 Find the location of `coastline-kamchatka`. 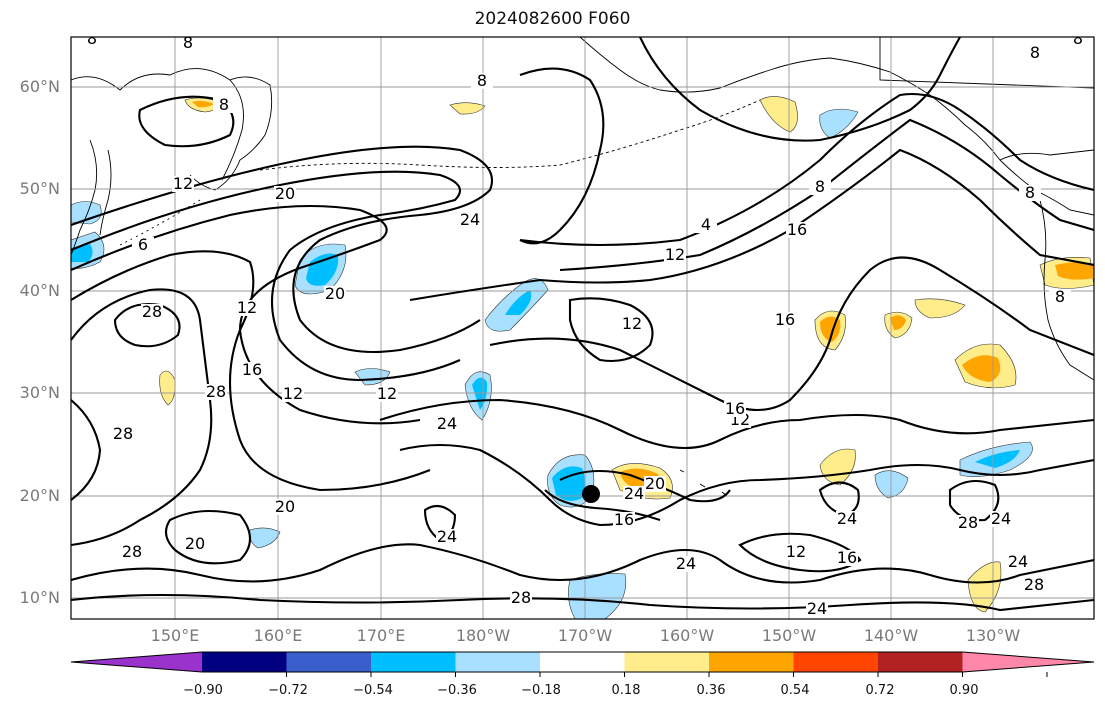

coastline-kamchatka is located at coordinates (232, 130).